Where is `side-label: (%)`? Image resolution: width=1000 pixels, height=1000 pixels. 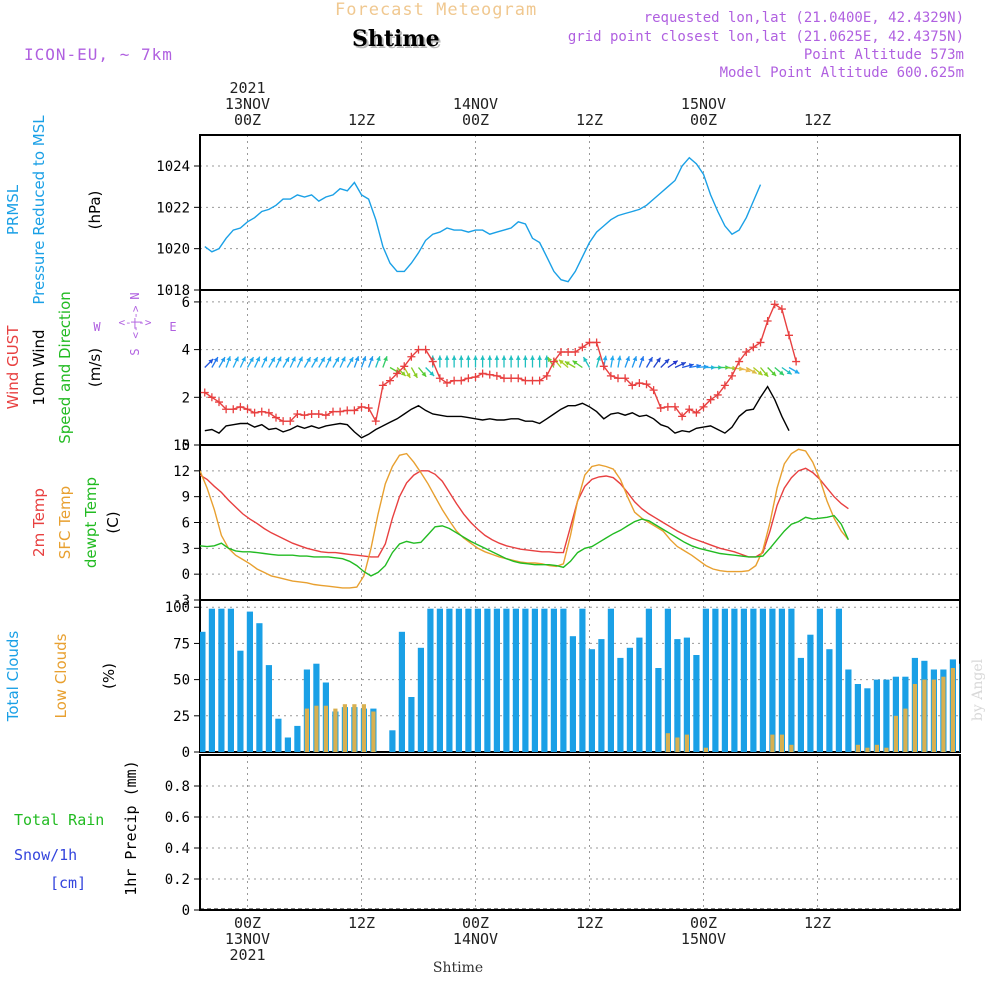 side-label: (%) is located at coordinates (109, 676).